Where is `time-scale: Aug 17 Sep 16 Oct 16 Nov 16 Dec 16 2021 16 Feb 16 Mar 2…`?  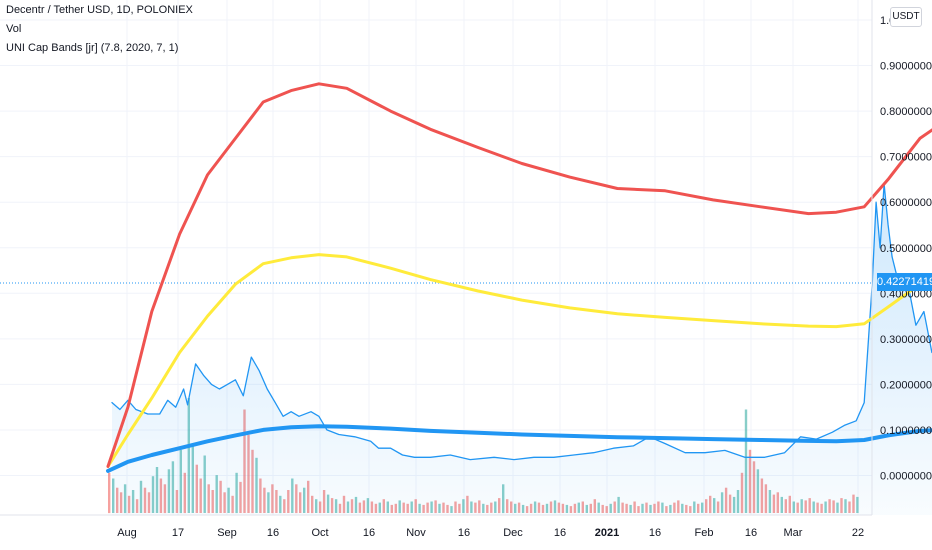
time-scale: Aug 17 Sep 16 Oct 16 Nov 16 Dec 16 2021 16 Feb 16 Mar 2… is located at coordinates (490, 533).